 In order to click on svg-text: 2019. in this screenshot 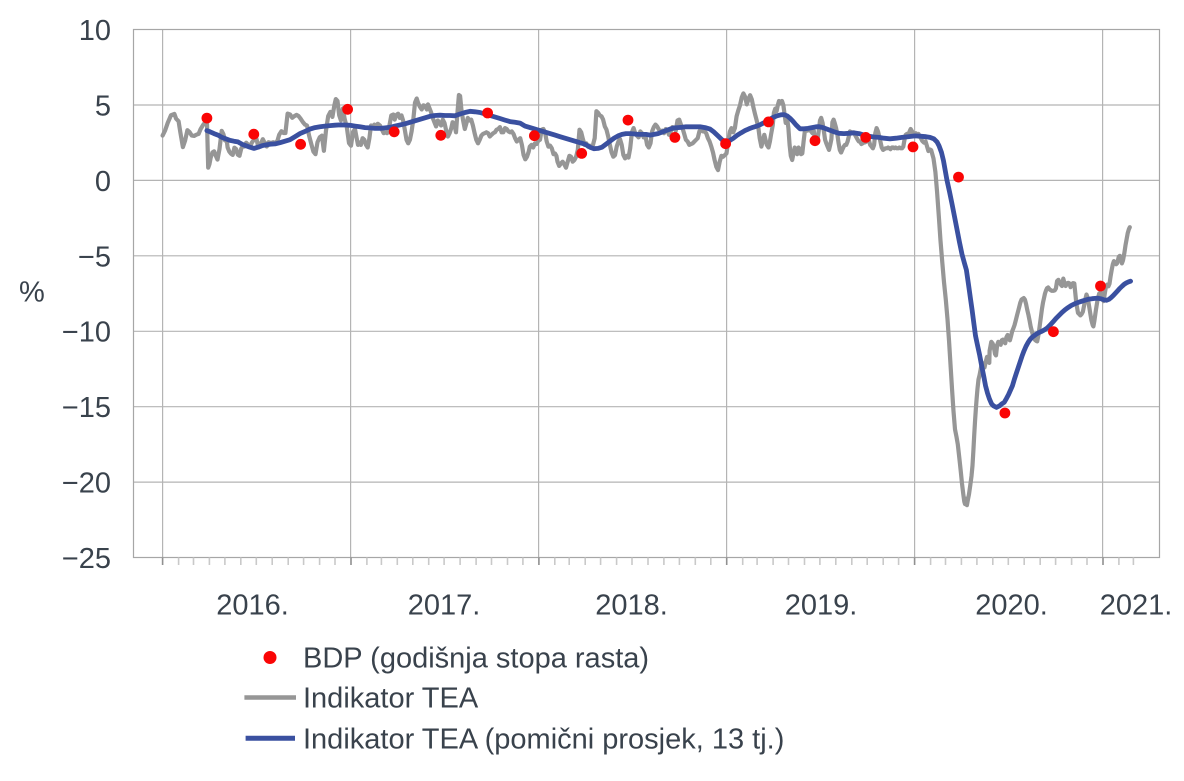, I will do `click(821, 606)`.